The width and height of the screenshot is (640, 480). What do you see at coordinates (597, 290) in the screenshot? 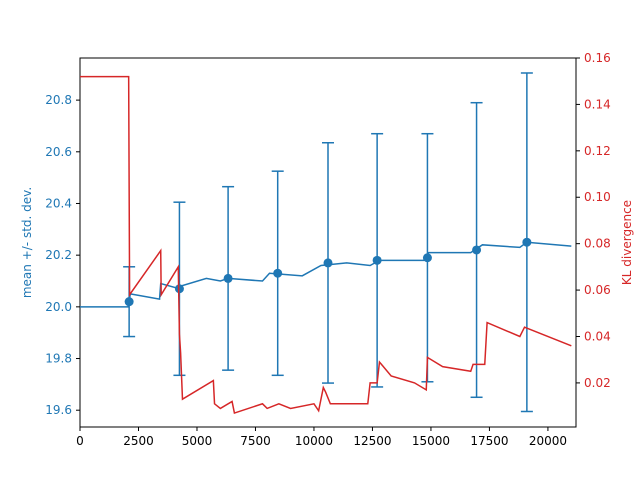
I see `y2-tick-label: 0.06` at bounding box center [597, 290].